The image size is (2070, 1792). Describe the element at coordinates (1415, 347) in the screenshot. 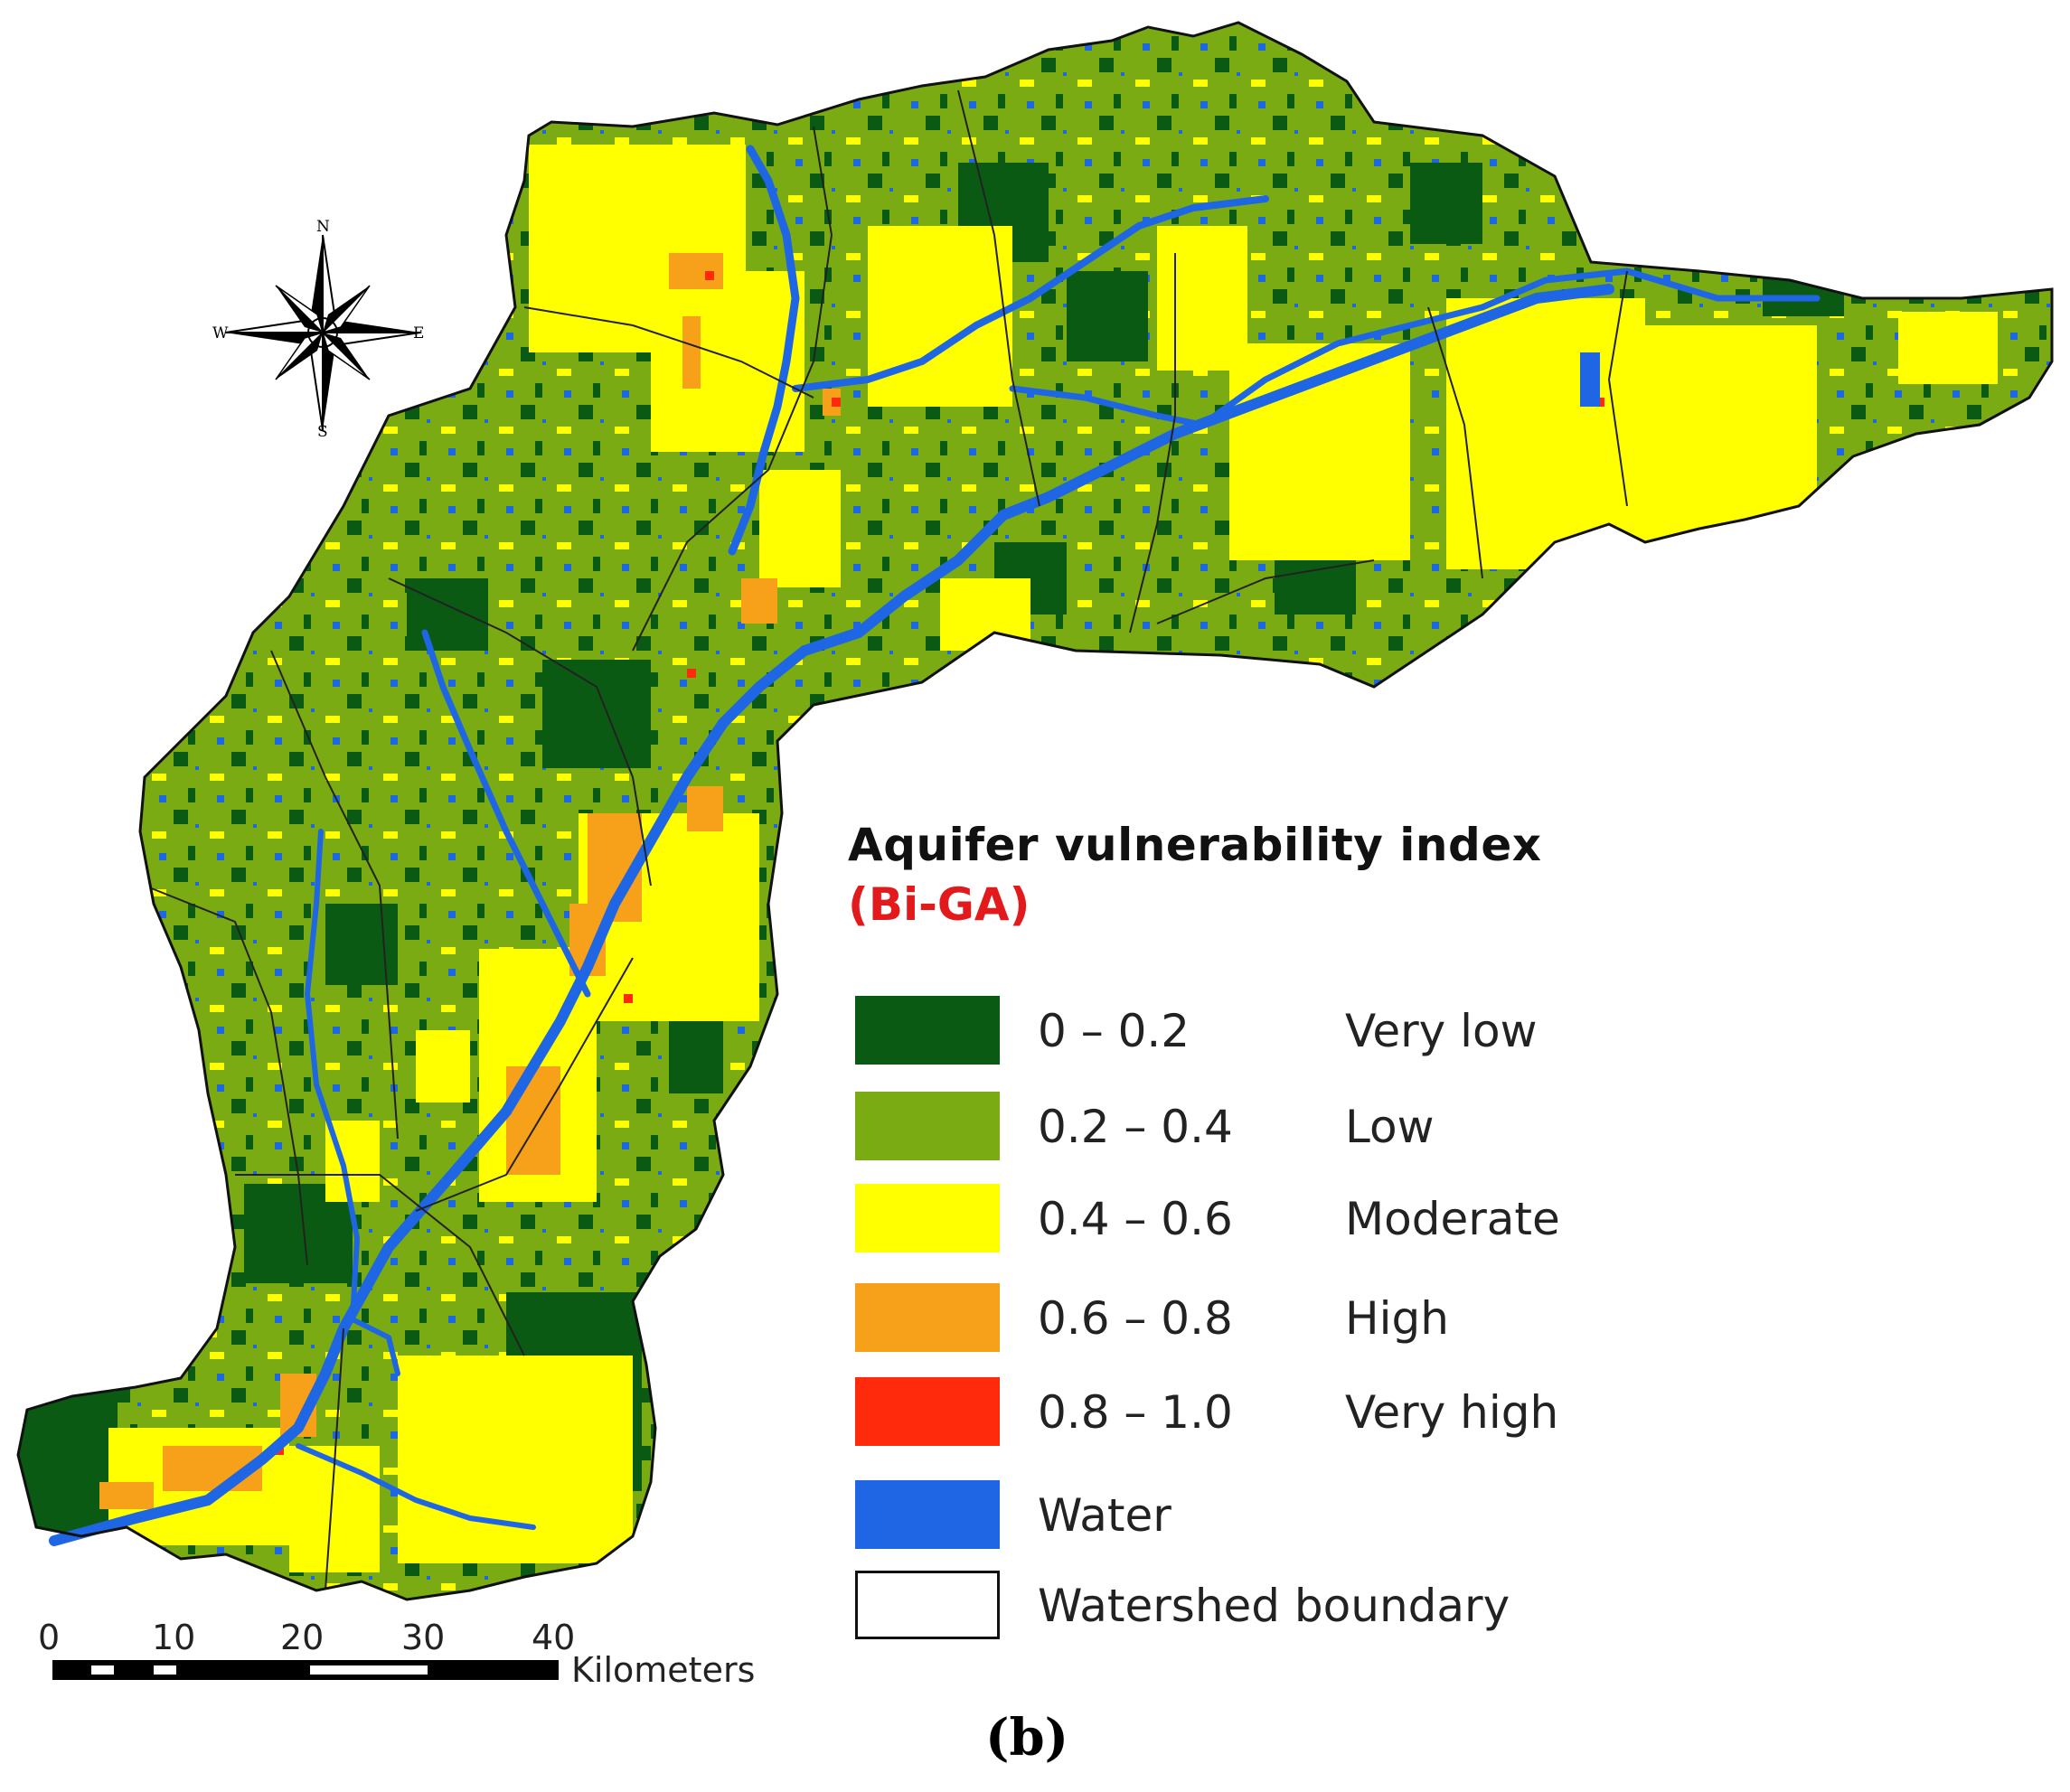

I see `east-tributary` at that location.